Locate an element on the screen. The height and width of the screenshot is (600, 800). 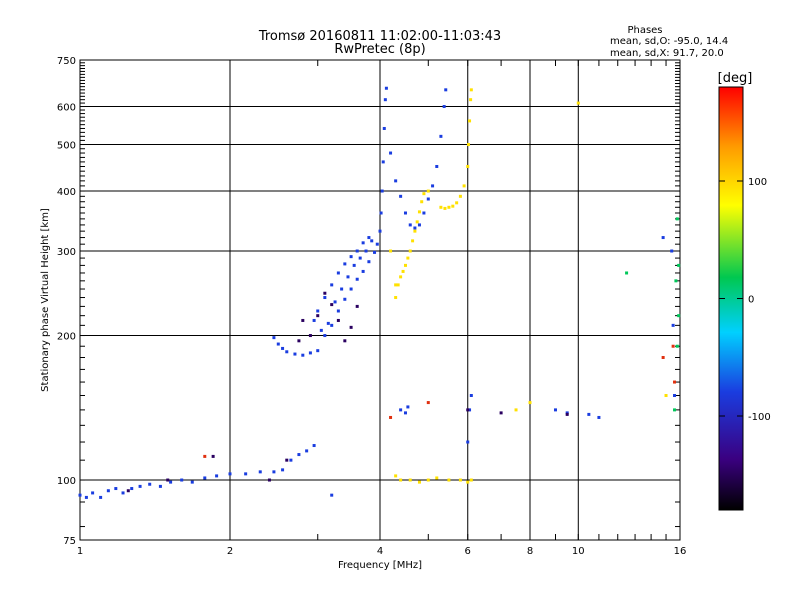
x-tick-label: 6 is located at coordinates (468, 551).